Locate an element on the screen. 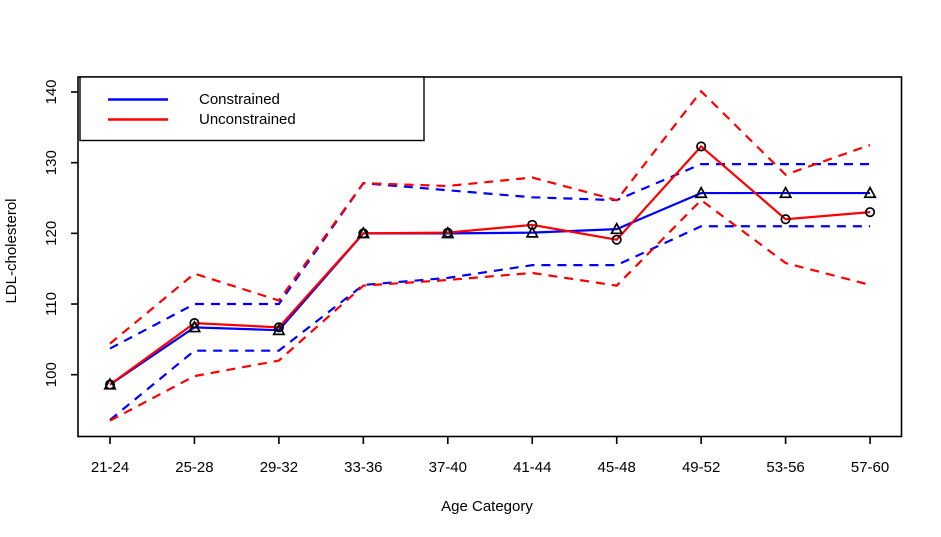 The width and height of the screenshot is (941, 537). legend-box is located at coordinates (252, 109).